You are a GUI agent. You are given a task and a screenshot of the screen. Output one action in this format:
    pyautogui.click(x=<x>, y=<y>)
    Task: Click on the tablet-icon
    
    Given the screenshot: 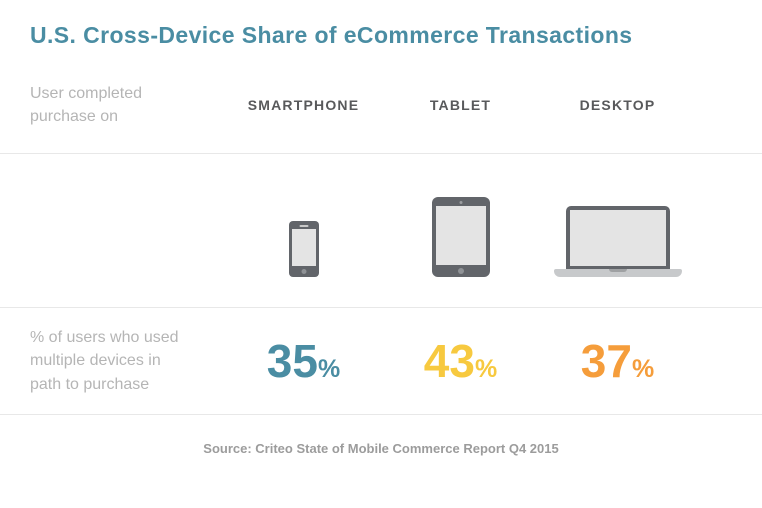 What is the action you would take?
    pyautogui.click(x=460, y=237)
    